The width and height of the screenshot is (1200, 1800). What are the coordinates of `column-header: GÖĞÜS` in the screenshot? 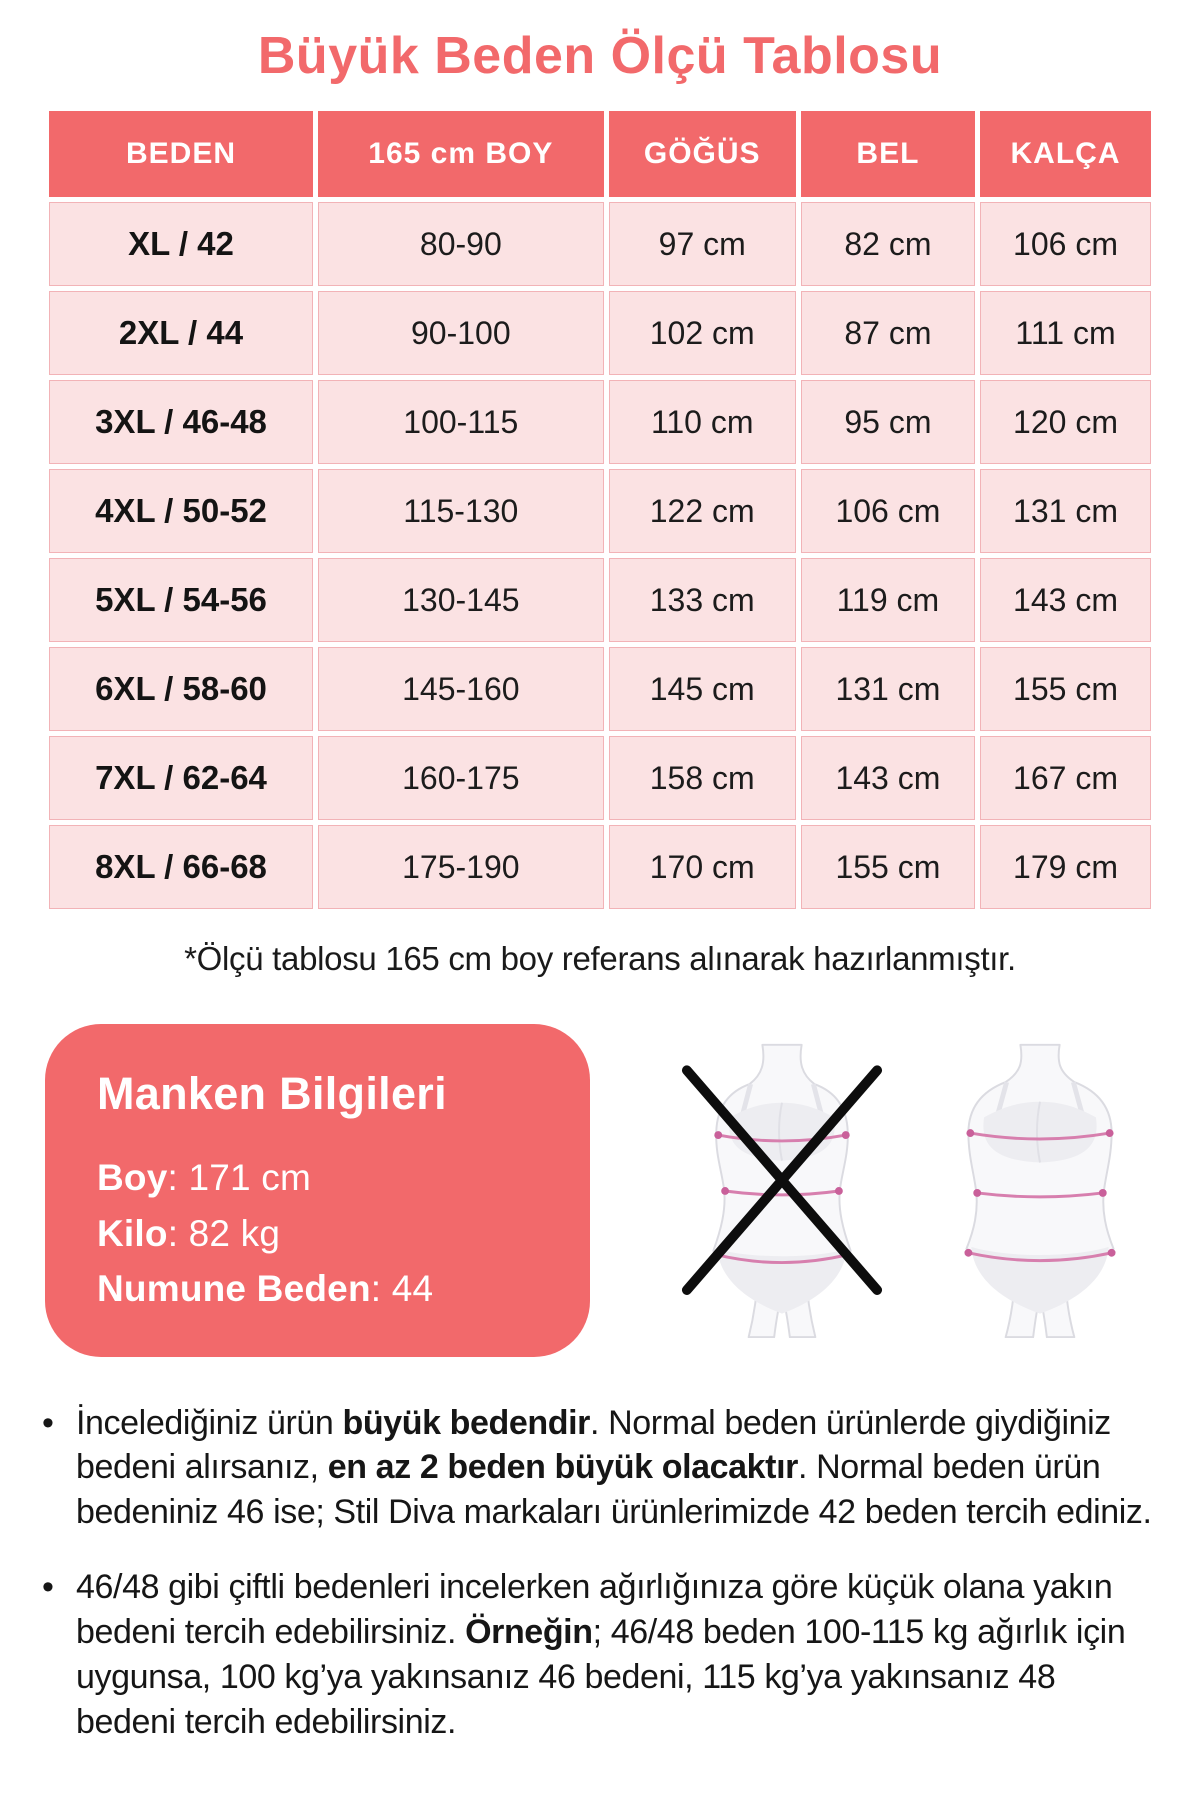 It's located at (702, 154).